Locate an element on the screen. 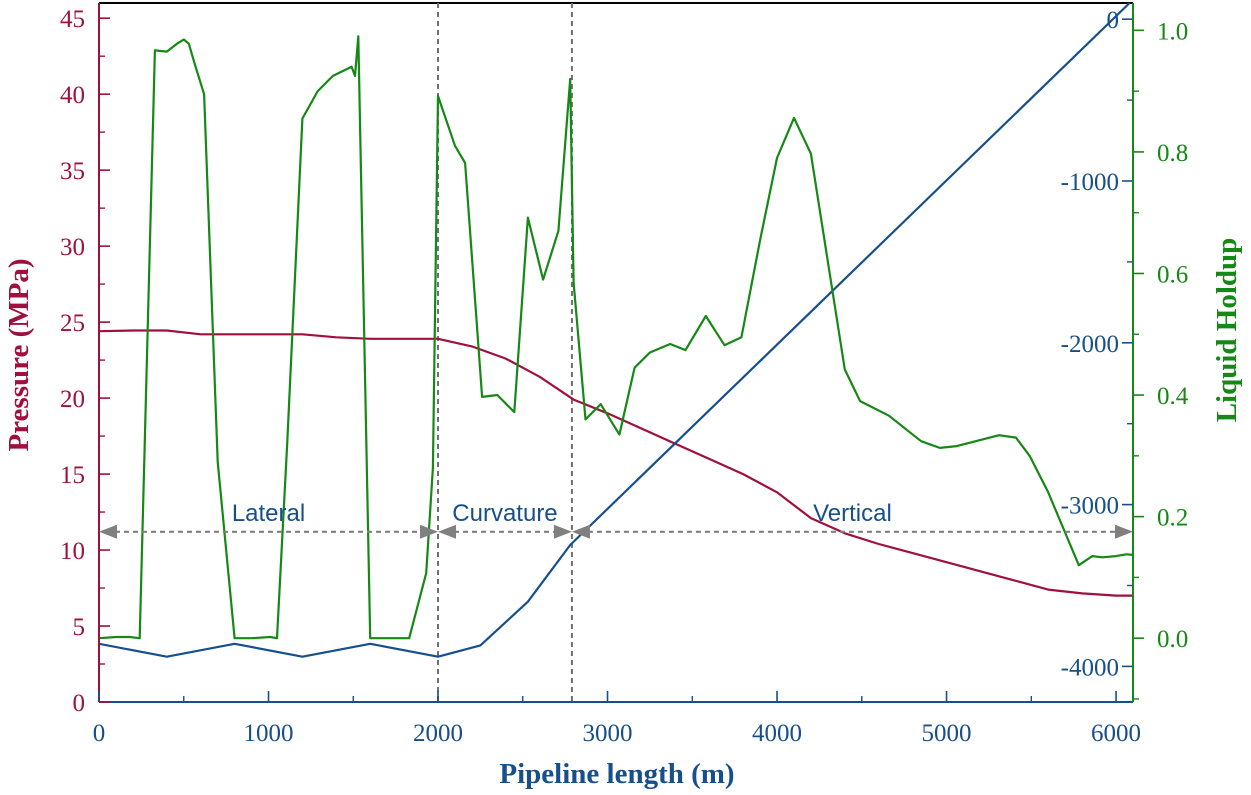 Image resolution: width=1251 pixels, height=795 pixels. left-axis-label: Pressure (MPa) is located at coordinates (19, 354).